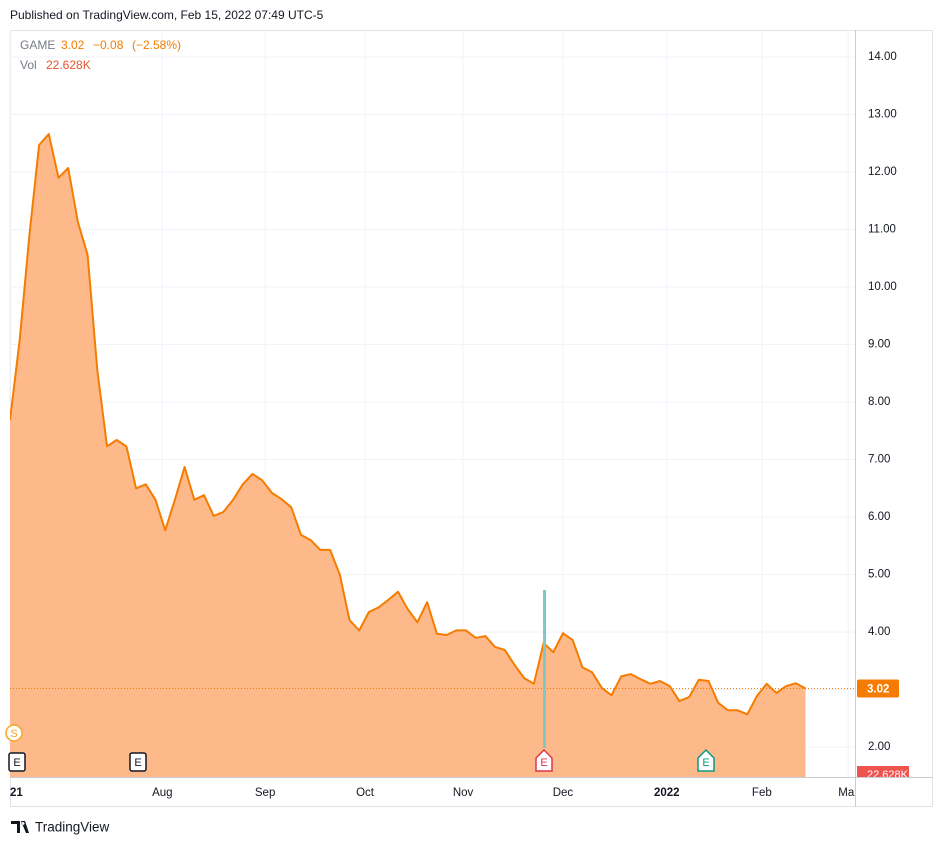  Describe the element at coordinates (563, 793) in the screenshot. I see `x-tick-label: Dec` at that location.